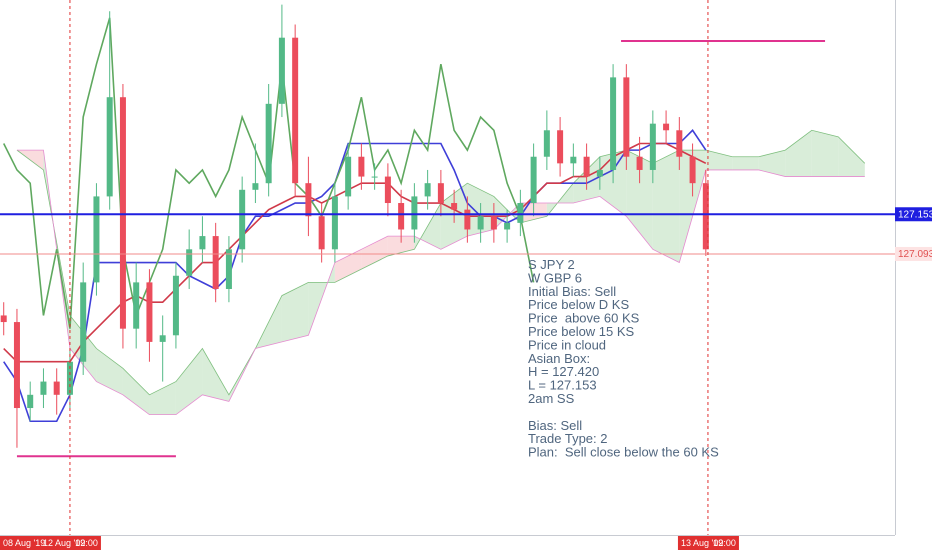  Describe the element at coordinates (64, 543) in the screenshot. I see `marker-date: 12 Aug '19` at that location.